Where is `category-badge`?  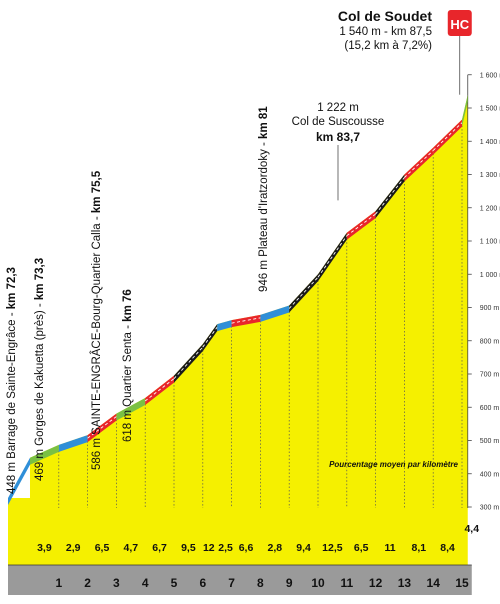
category-badge is located at coordinates (459, 23).